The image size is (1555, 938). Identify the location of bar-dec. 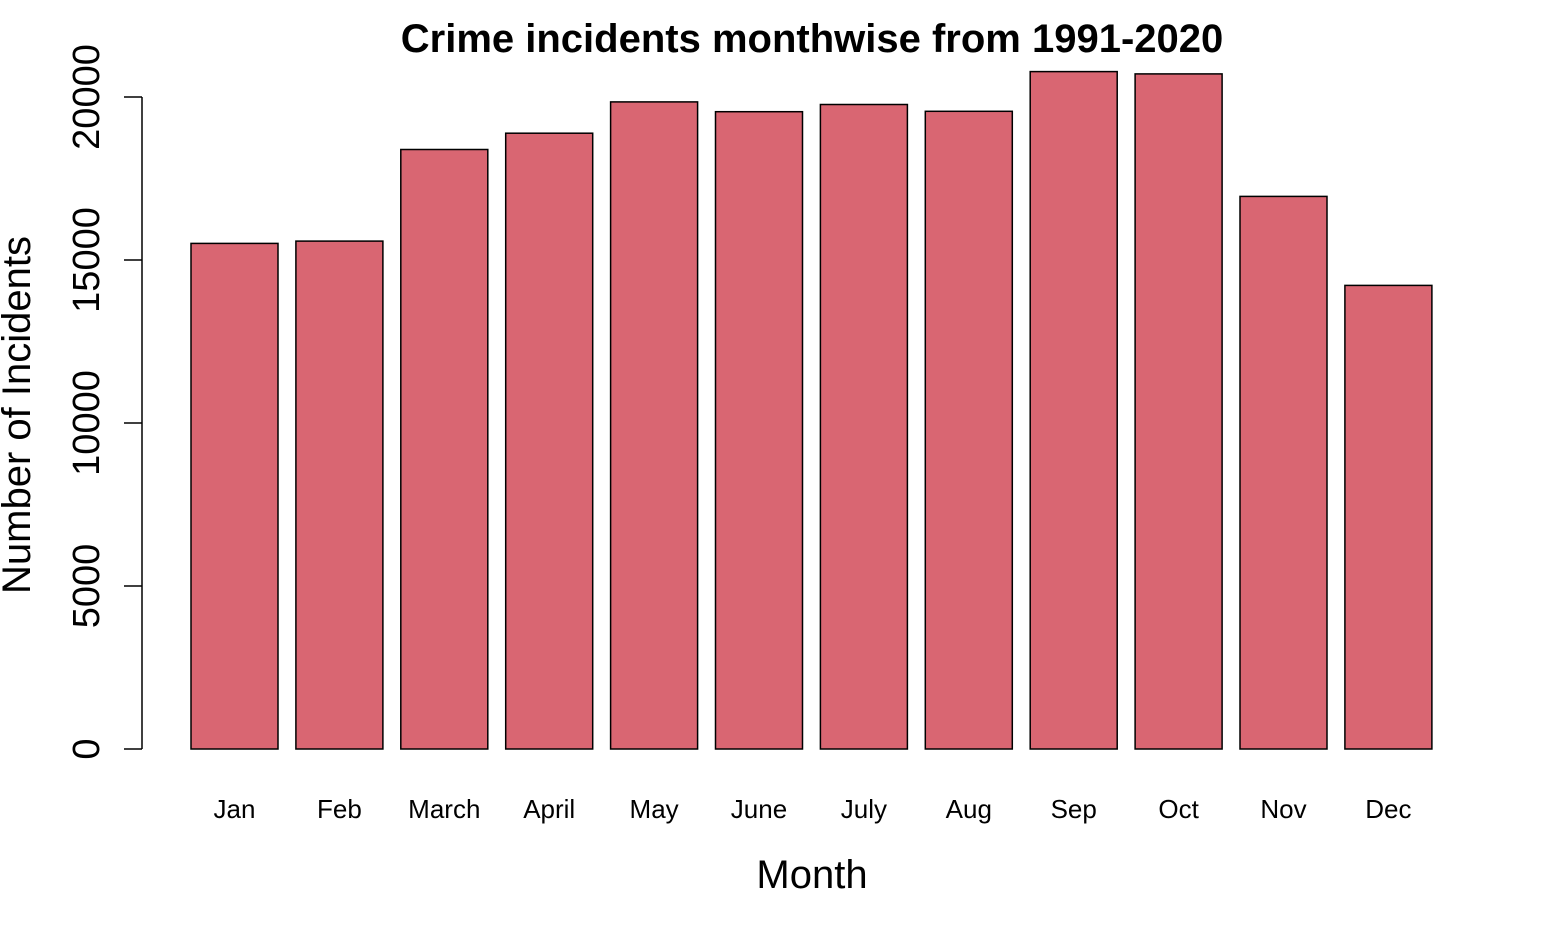
(1388, 517).